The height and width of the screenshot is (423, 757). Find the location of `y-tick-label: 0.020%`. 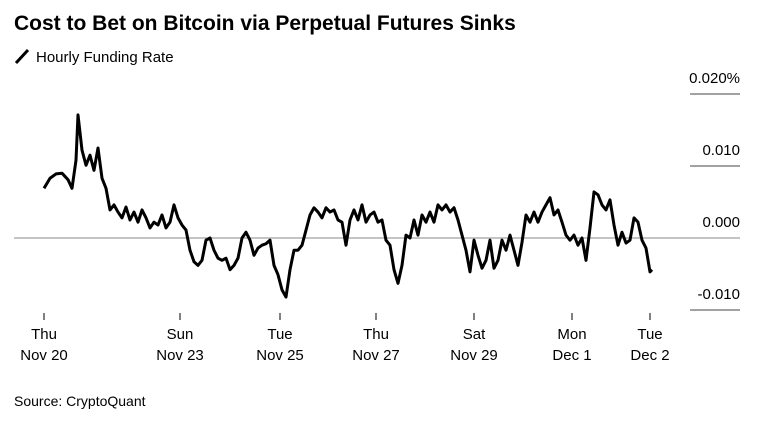

y-tick-label: 0.020% is located at coordinates (714, 78).